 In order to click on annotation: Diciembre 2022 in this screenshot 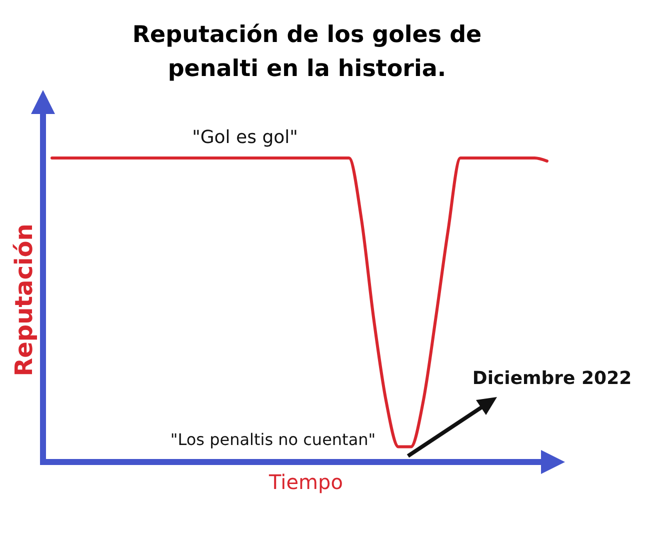, I will do `click(552, 378)`.